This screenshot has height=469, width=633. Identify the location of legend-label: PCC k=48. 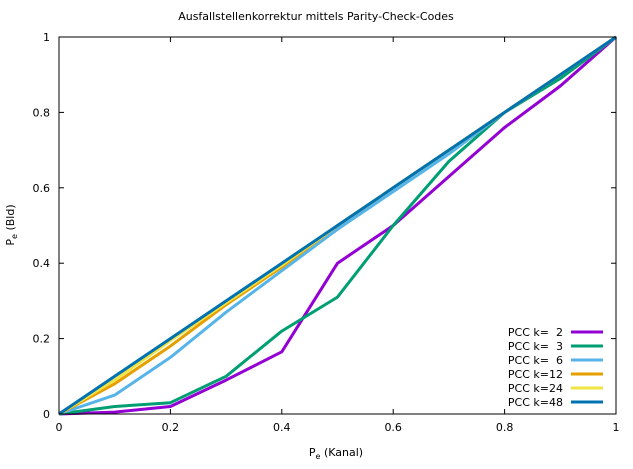
(535, 402).